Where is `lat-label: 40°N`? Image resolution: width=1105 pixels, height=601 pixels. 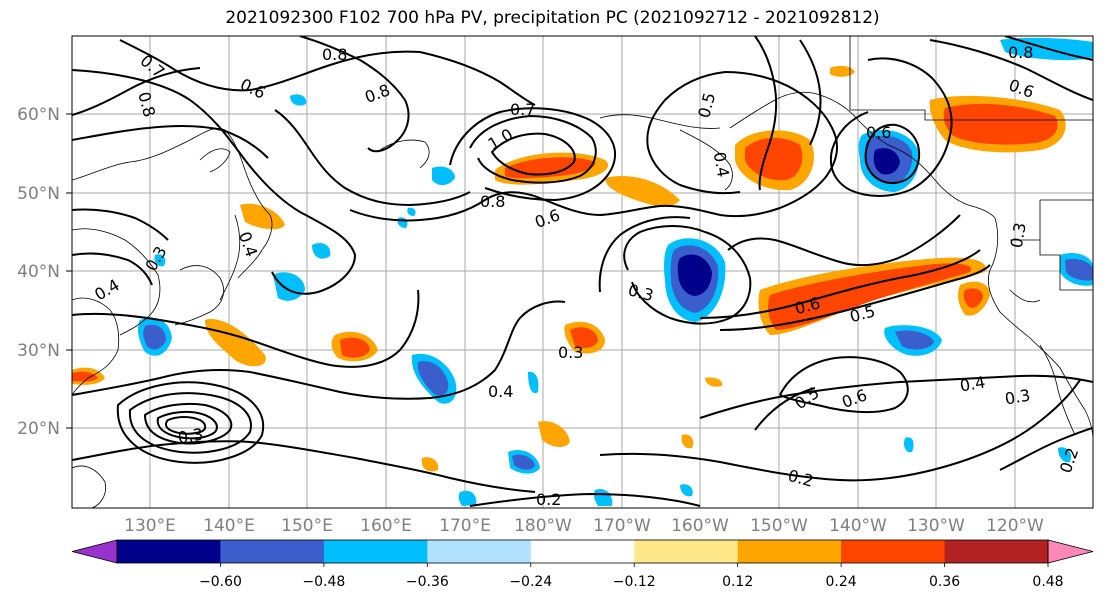
lat-label: 40°N is located at coordinates (38, 272).